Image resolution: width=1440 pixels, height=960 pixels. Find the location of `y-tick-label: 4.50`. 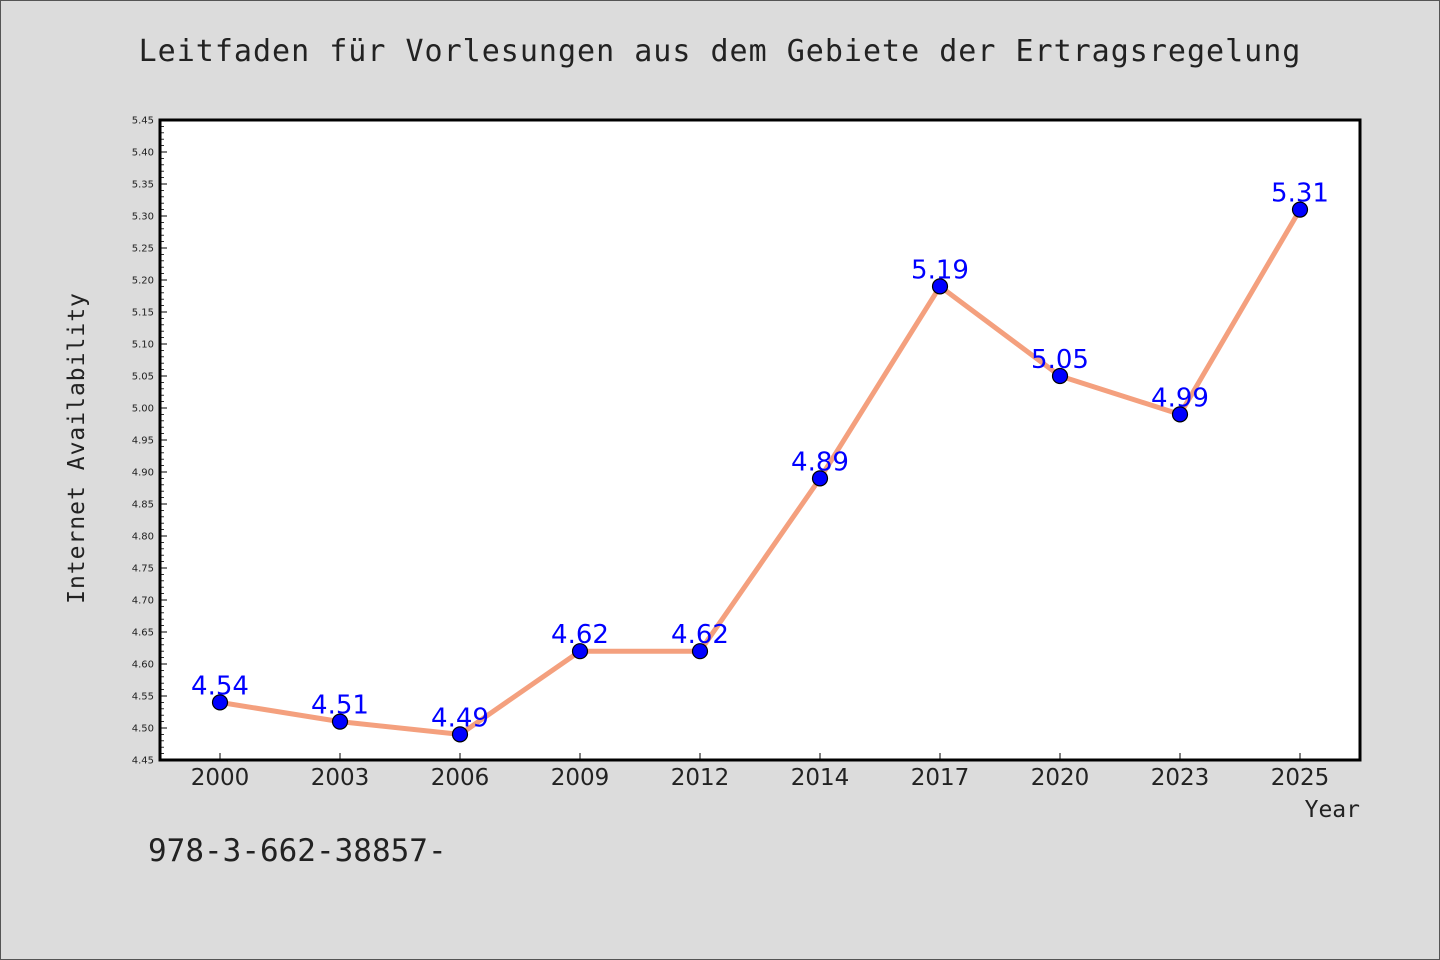

y-tick-label: 4.50 is located at coordinates (143, 729).